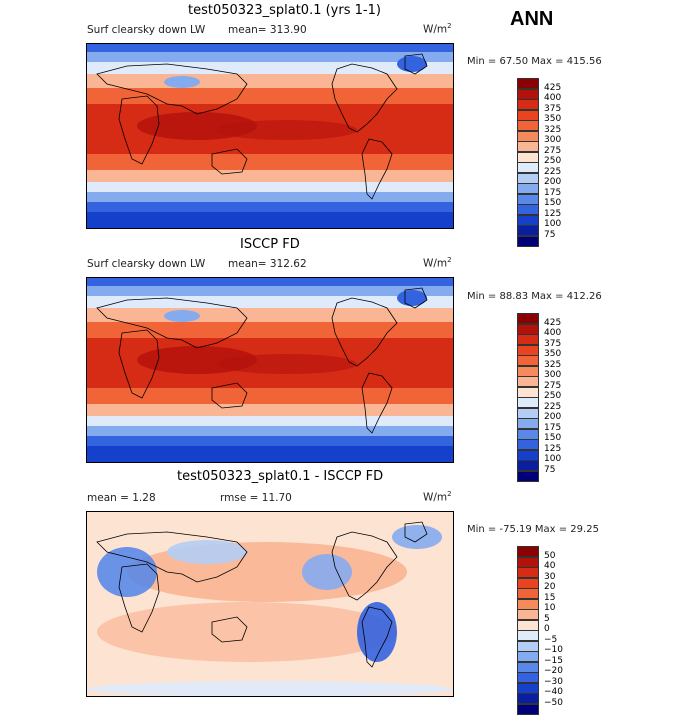  Describe the element at coordinates (550, 597) in the screenshot. I see `colorbar-tick-label: 15` at that location.